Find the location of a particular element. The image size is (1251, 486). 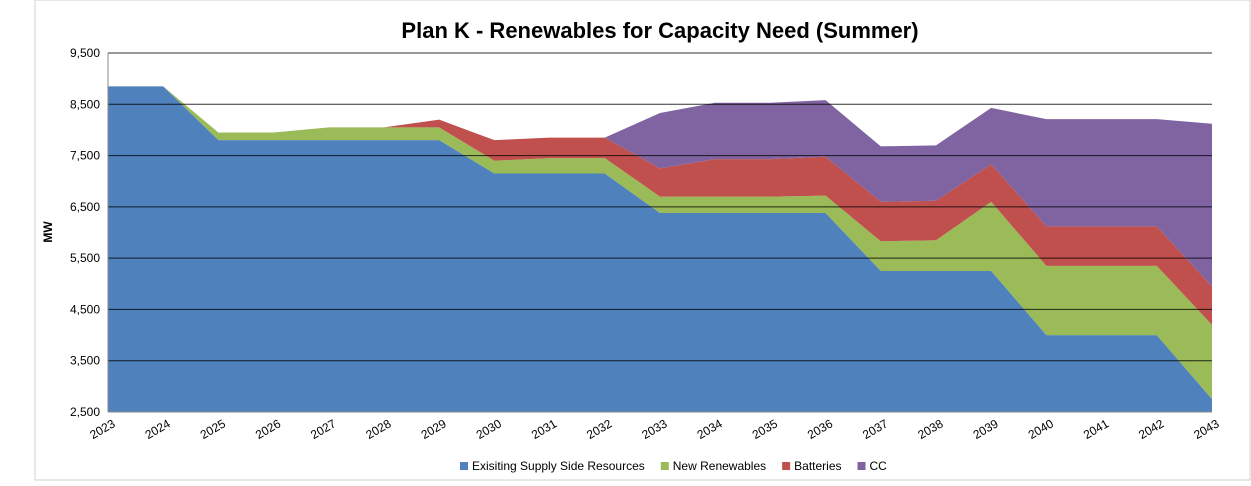

y-tick-label: 3,500 is located at coordinates (85, 361).